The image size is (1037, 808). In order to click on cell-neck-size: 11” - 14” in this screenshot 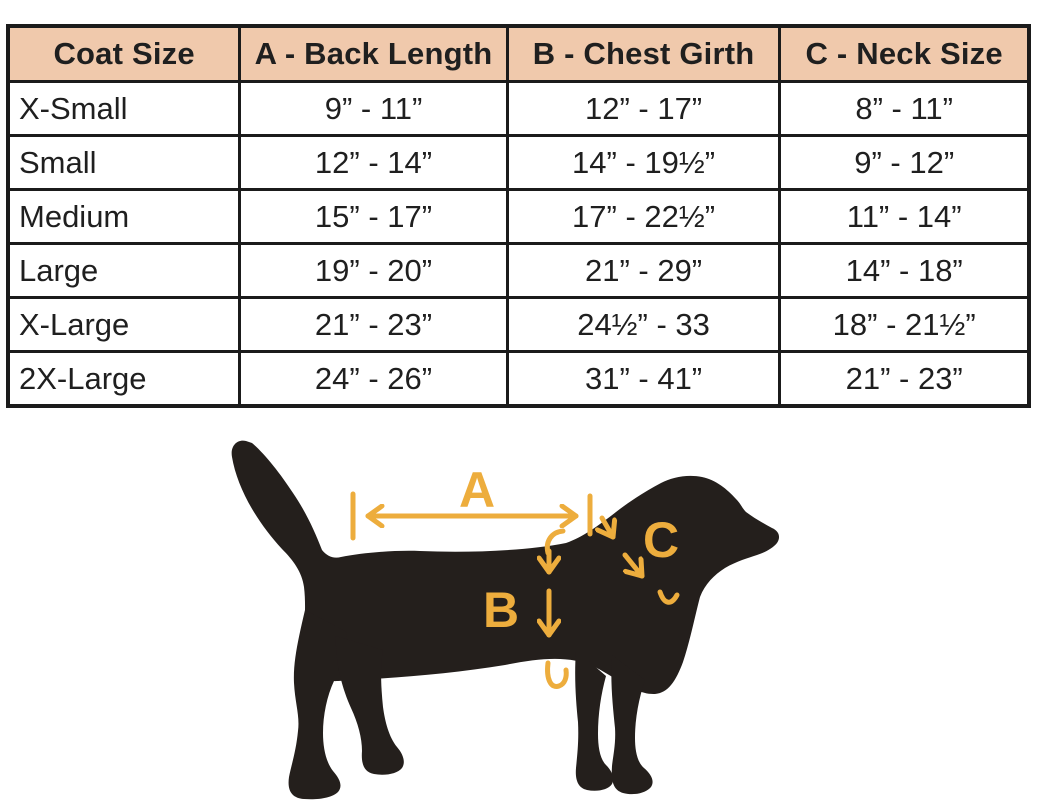, I will do `click(904, 216)`.